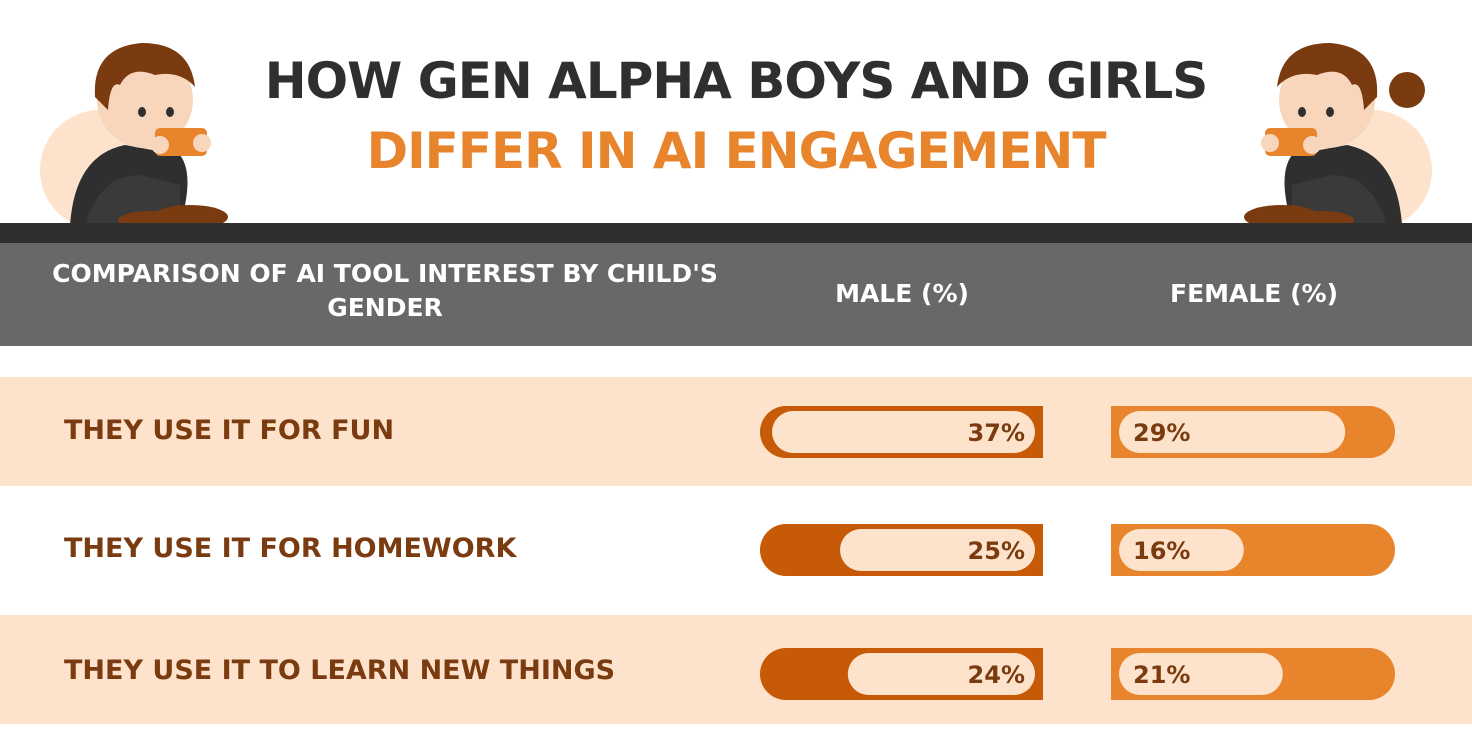 Image resolution: width=1472 pixels, height=736 pixels. Describe the element at coordinates (229, 430) in the screenshot. I see `row-label: THEY USE IT FOR FUN` at that location.